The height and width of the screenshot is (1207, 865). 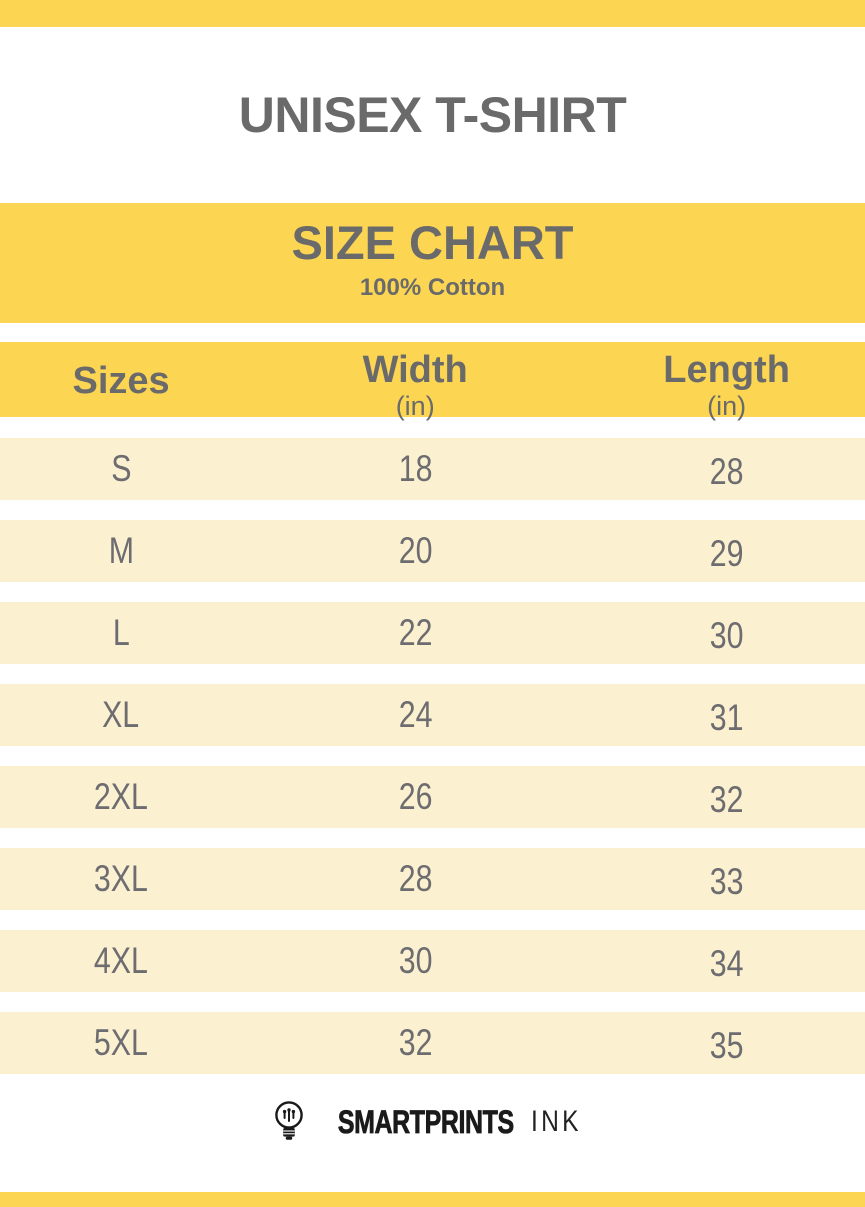 What do you see at coordinates (432, 1199) in the screenshot?
I see `bottom-accent-bar` at bounding box center [432, 1199].